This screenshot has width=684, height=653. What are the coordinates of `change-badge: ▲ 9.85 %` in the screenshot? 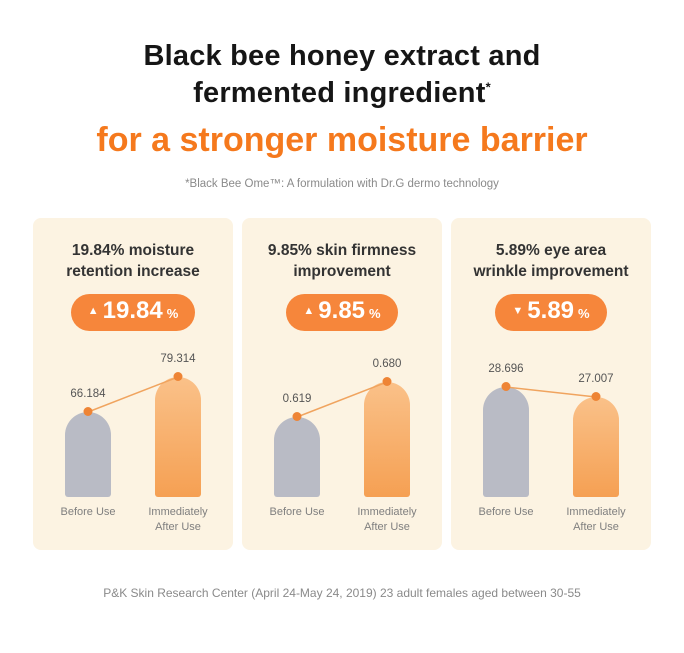 It's located at (342, 313).